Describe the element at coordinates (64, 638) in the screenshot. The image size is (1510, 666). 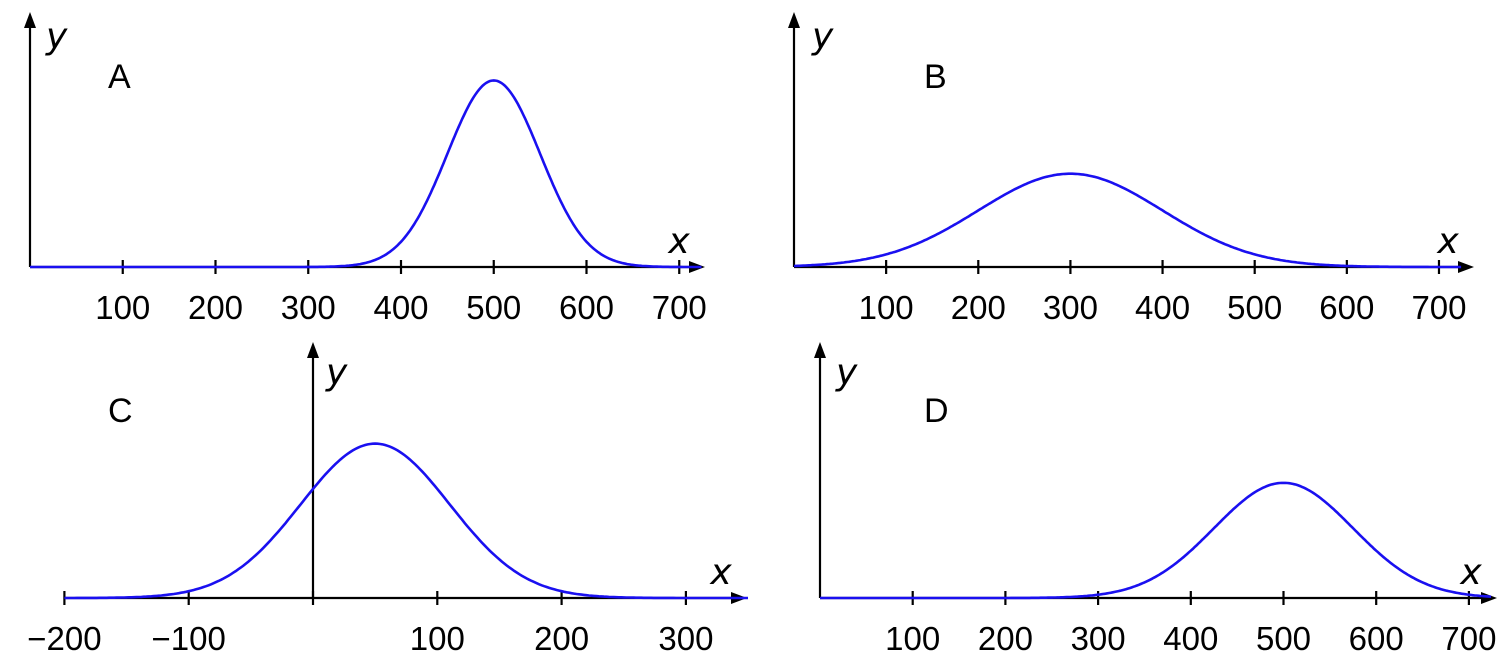
I see `x-tick-label: −200` at that location.